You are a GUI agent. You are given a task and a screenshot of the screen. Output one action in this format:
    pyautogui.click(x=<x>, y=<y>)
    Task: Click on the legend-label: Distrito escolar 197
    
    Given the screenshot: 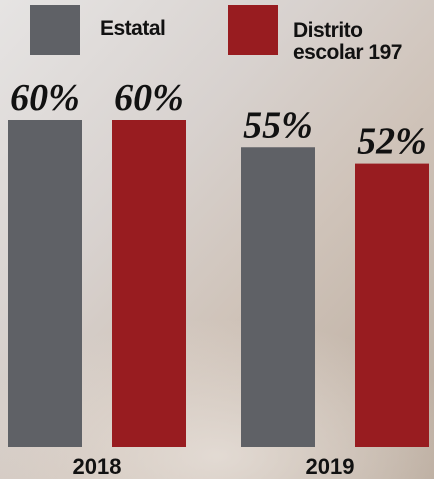 What is the action you would take?
    pyautogui.click(x=347, y=41)
    